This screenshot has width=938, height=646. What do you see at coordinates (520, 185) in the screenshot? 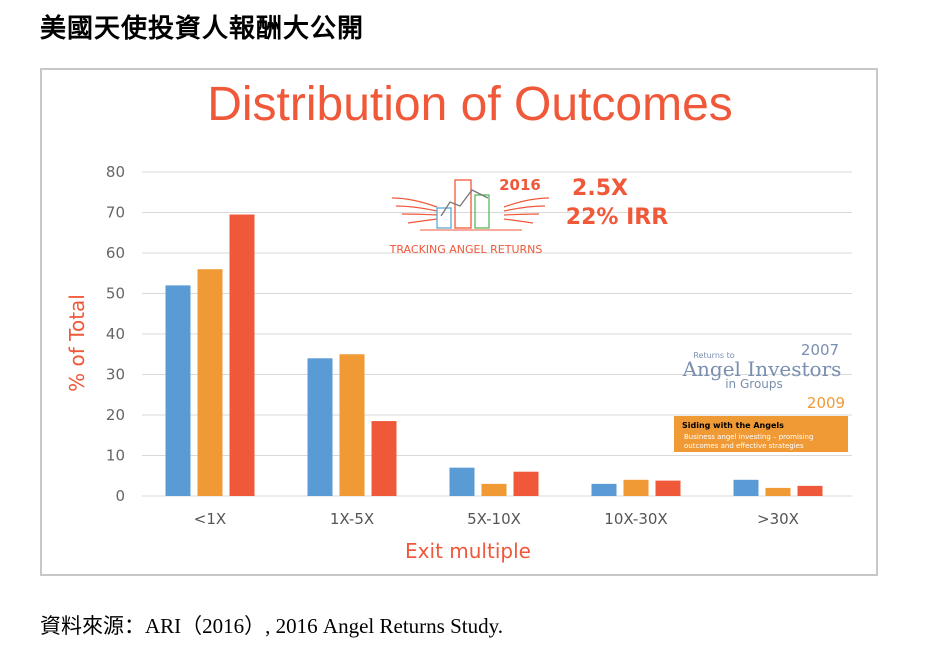
I see `label-year-2016: 2016` at bounding box center [520, 185].